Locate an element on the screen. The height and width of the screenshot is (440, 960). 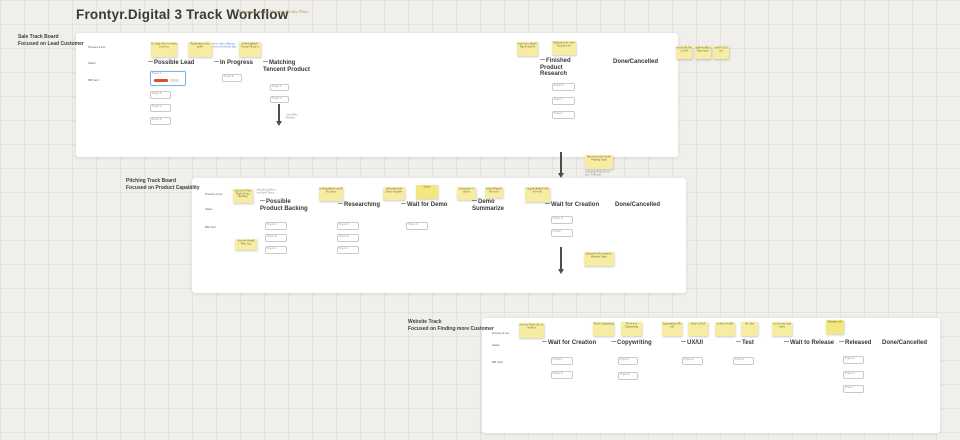
sale-track-board-sticky-note: รับ Lead เข้ามาจากช่องทางต่างๆ is located at coordinates (164, 49).